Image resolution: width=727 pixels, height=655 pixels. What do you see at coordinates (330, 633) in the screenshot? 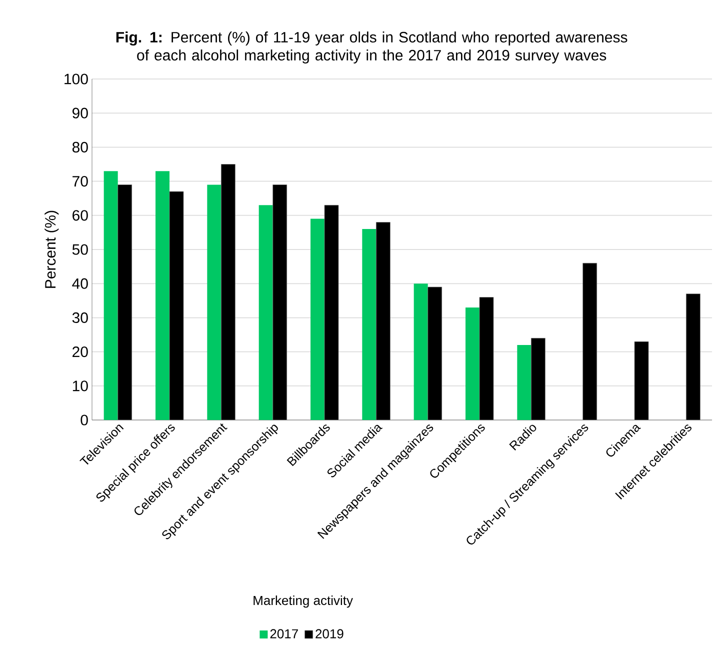
I see `legend-label: 2019` at bounding box center [330, 633].